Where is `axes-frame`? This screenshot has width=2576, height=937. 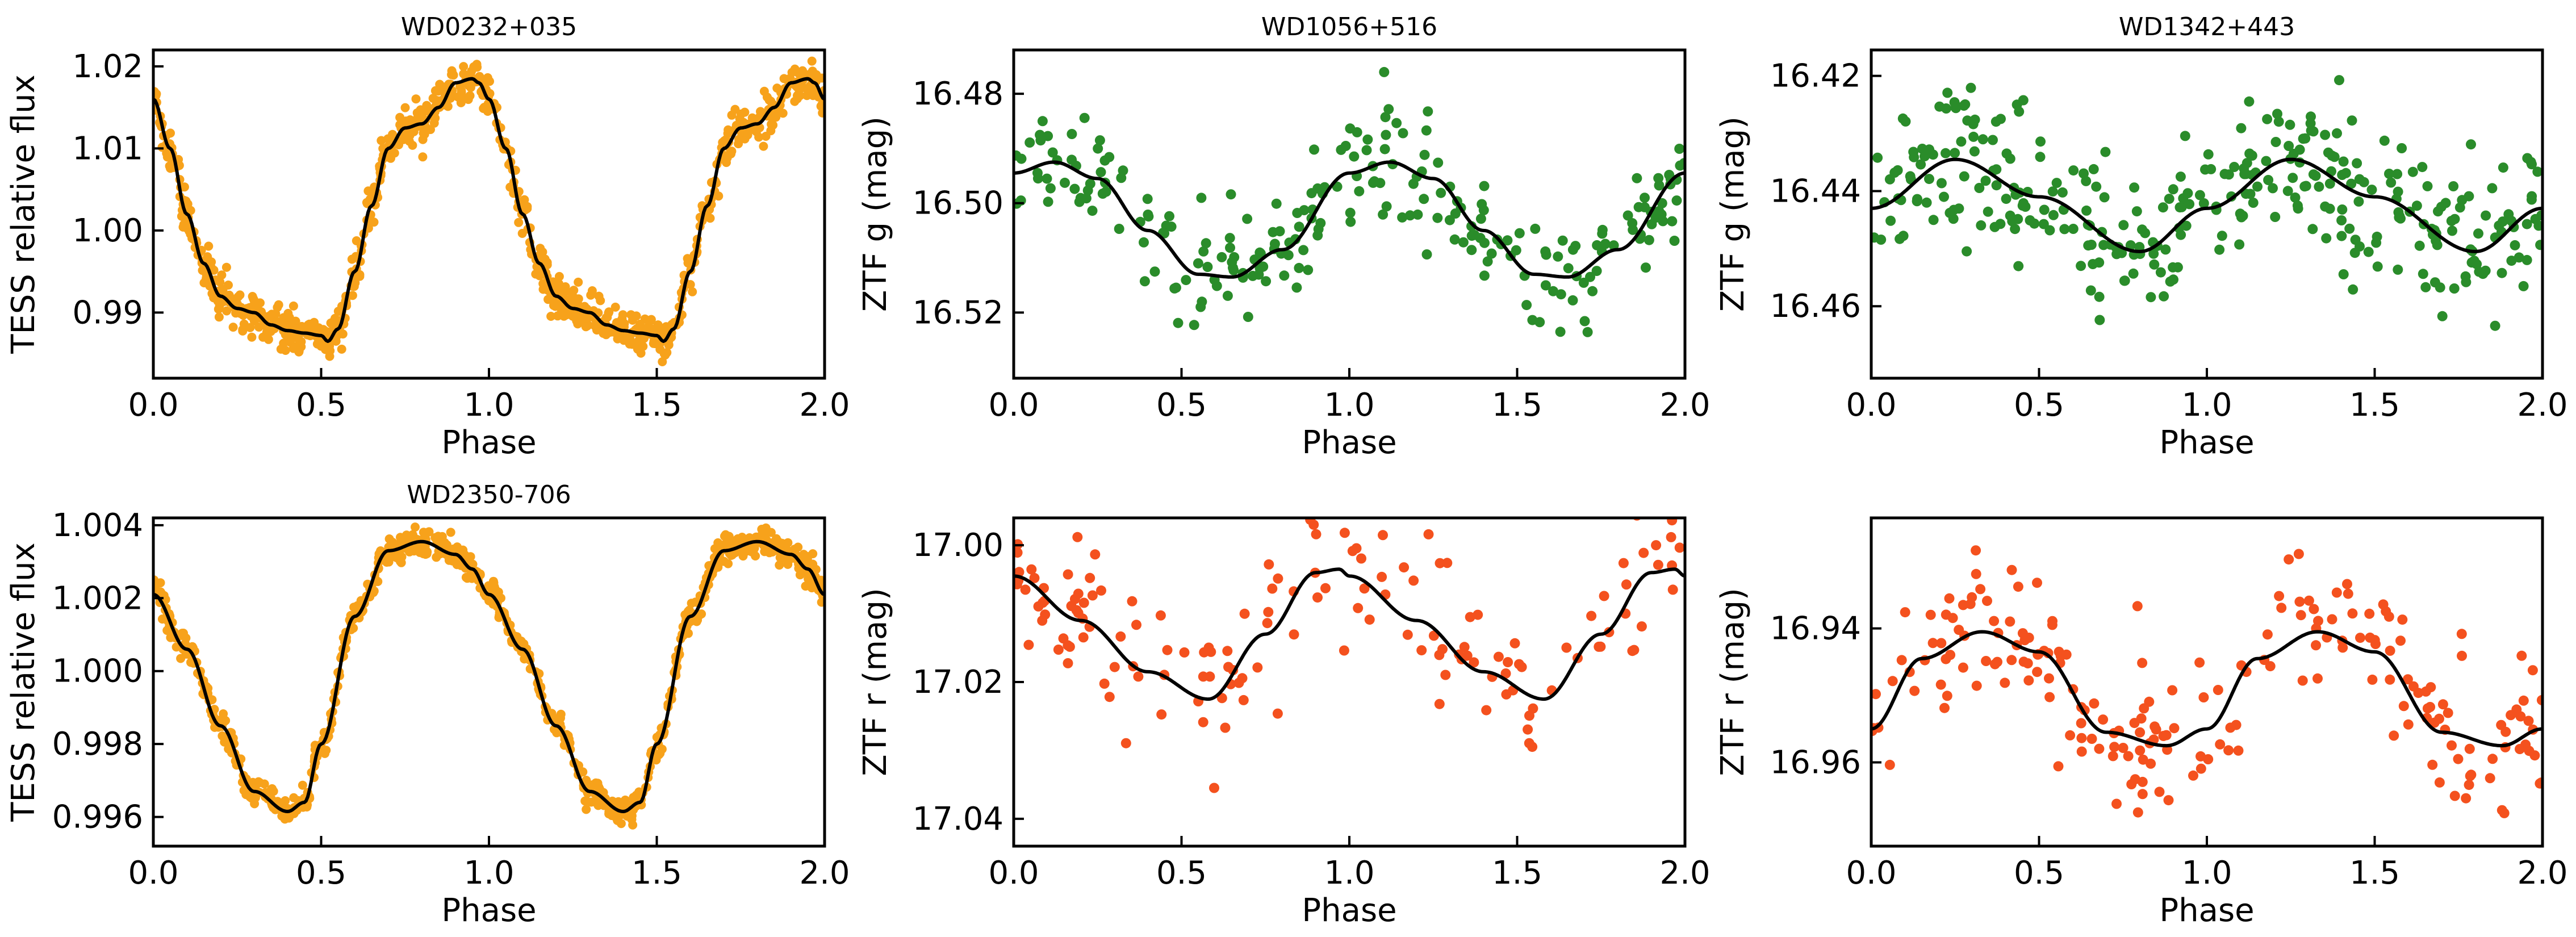
axes-frame is located at coordinates (1349, 682).